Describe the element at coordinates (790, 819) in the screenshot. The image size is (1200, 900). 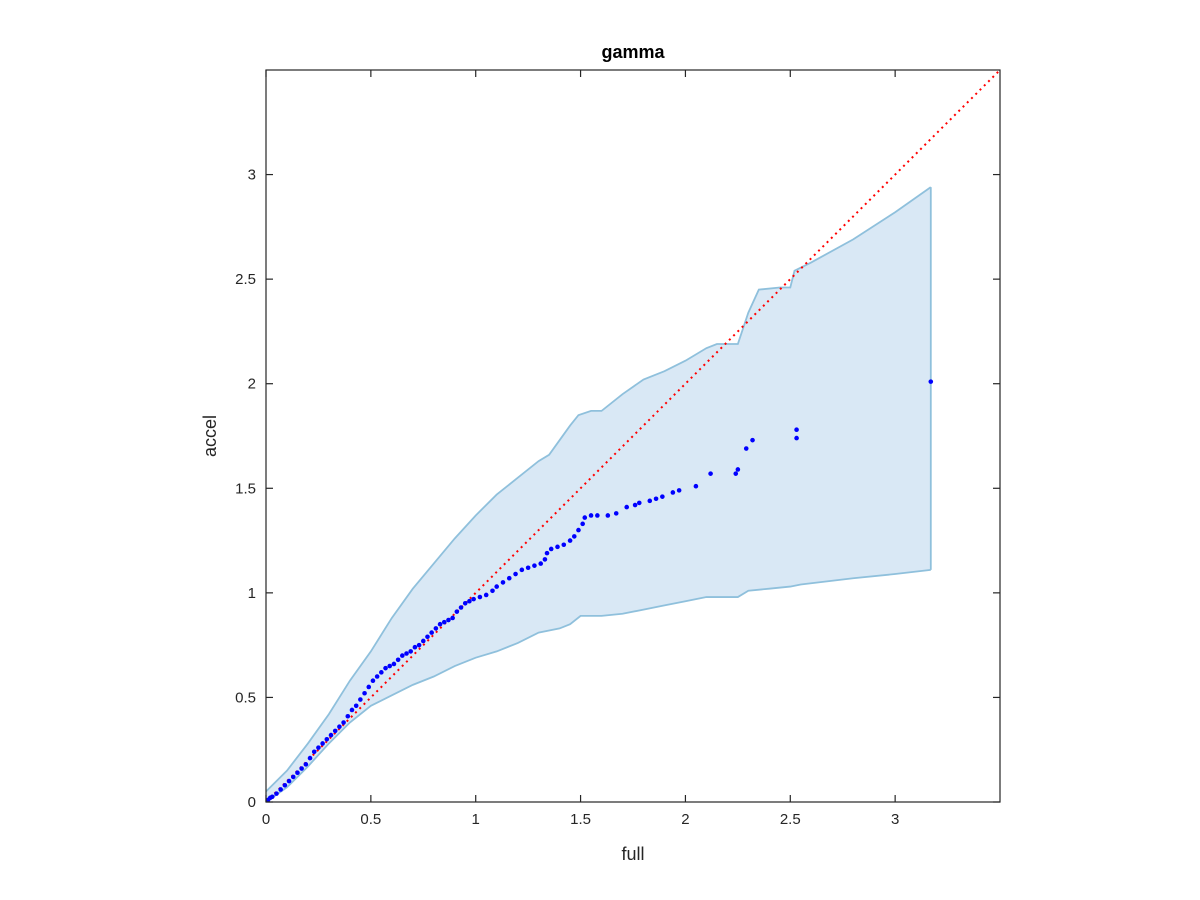
I see `x-tick-label: 2.5` at that location.